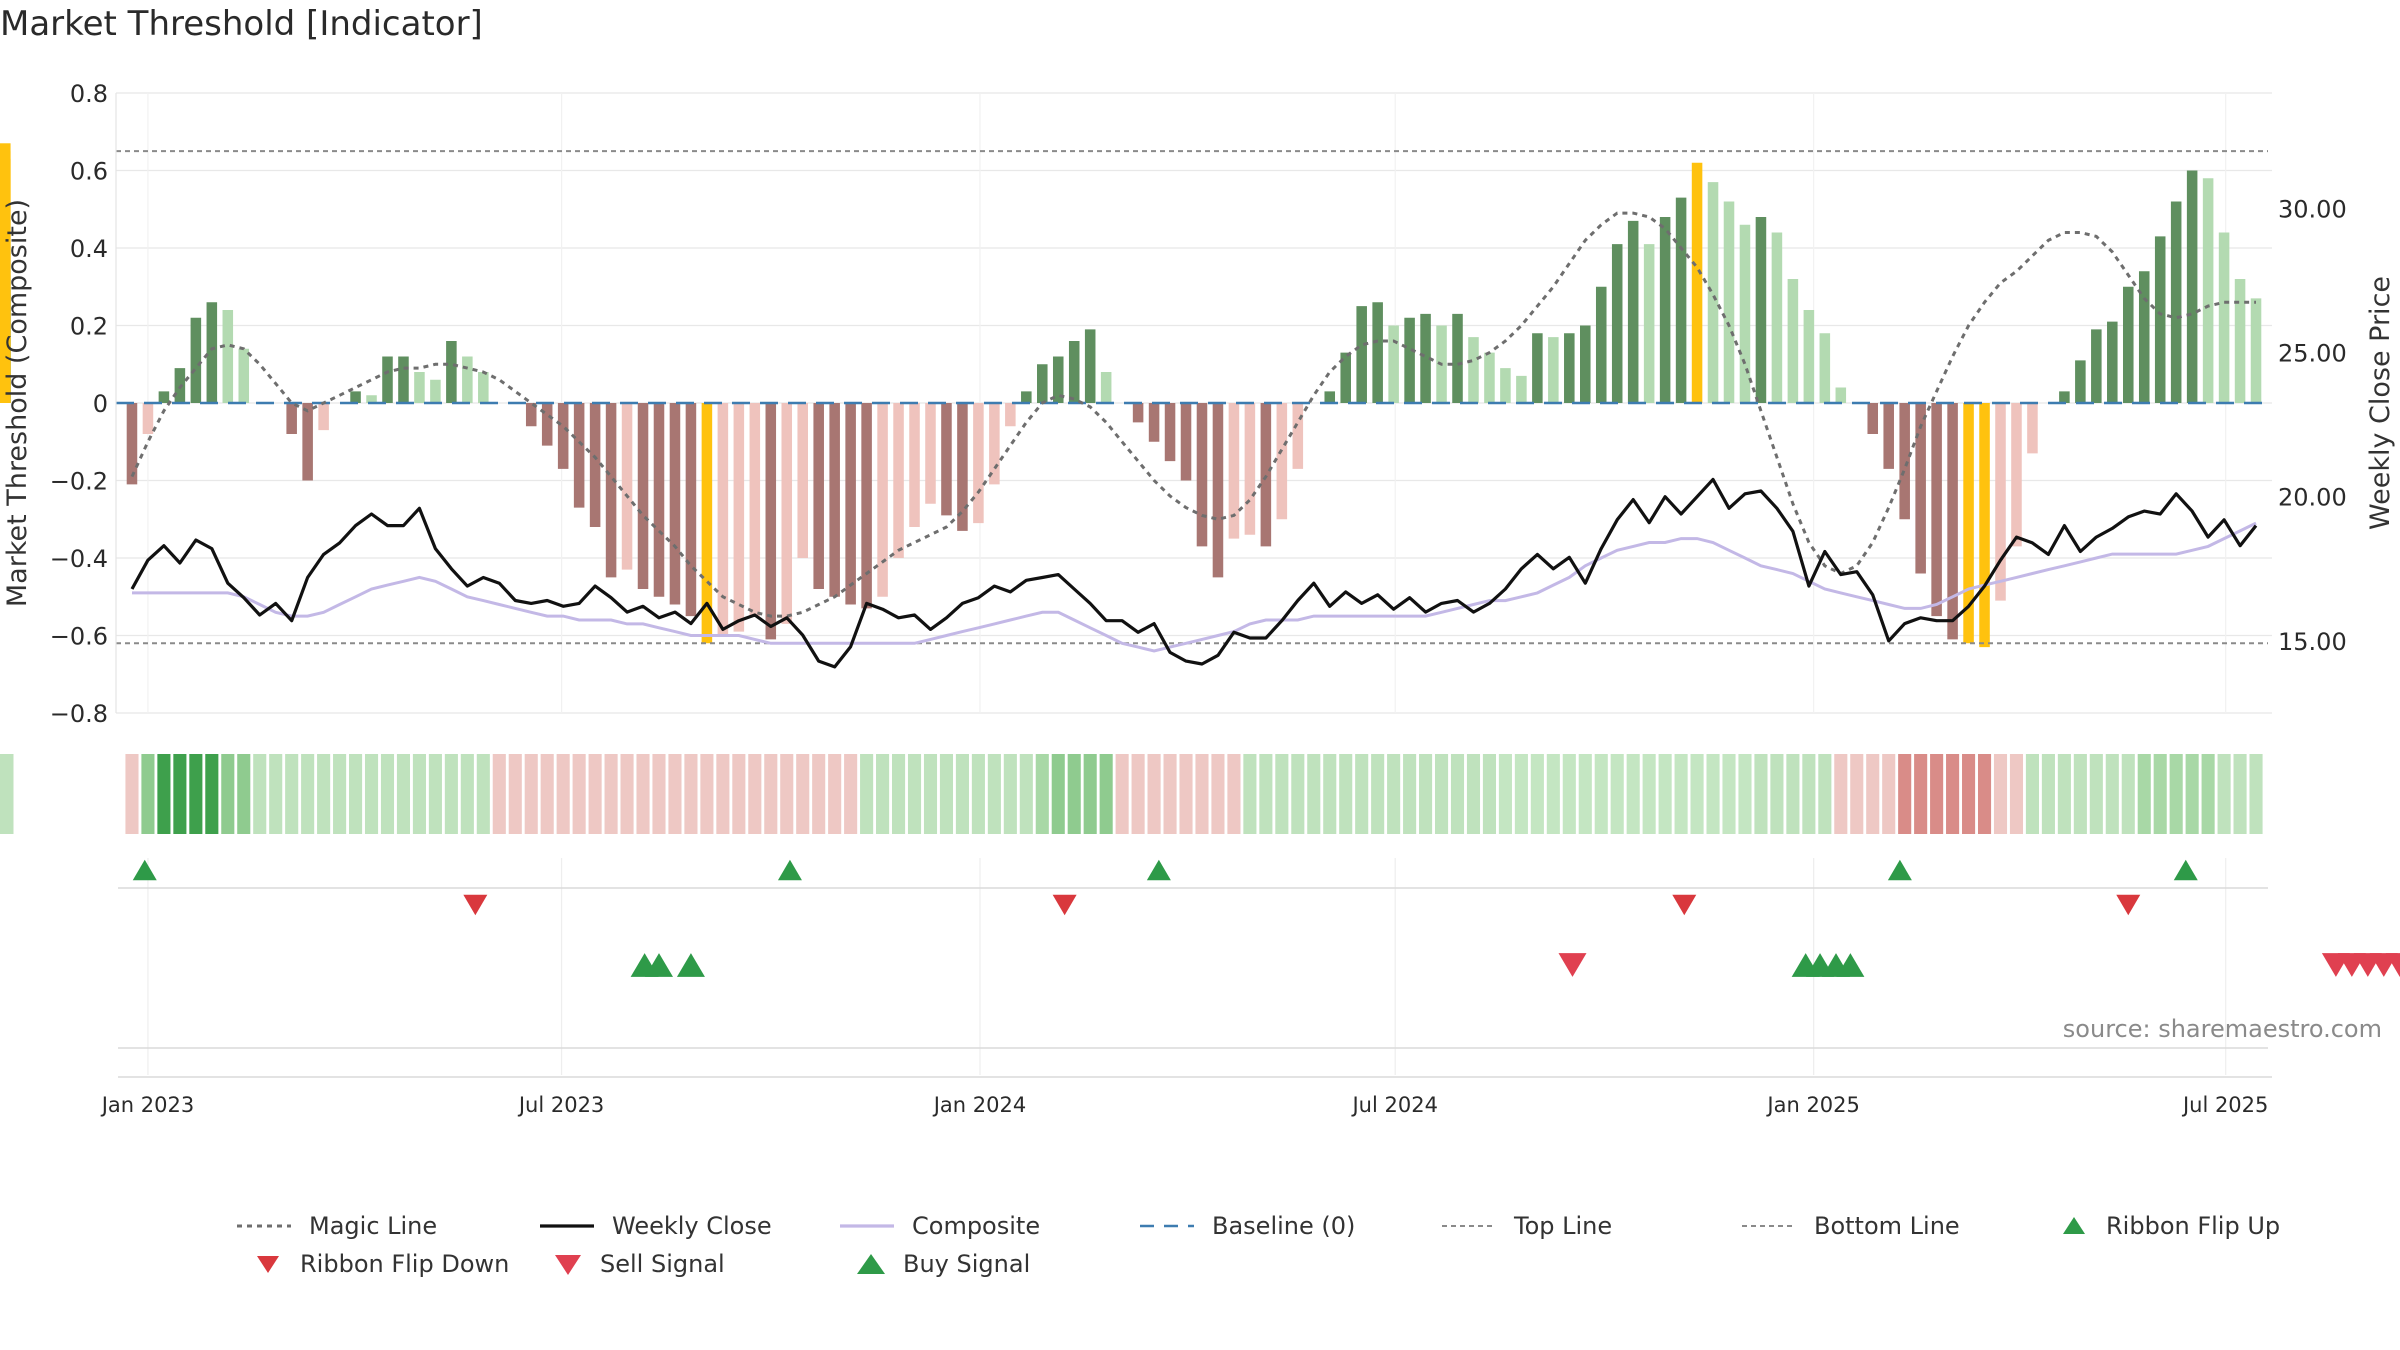  What do you see at coordinates (79, 559) in the screenshot?
I see `y-tick-label: −0.4` at bounding box center [79, 559].